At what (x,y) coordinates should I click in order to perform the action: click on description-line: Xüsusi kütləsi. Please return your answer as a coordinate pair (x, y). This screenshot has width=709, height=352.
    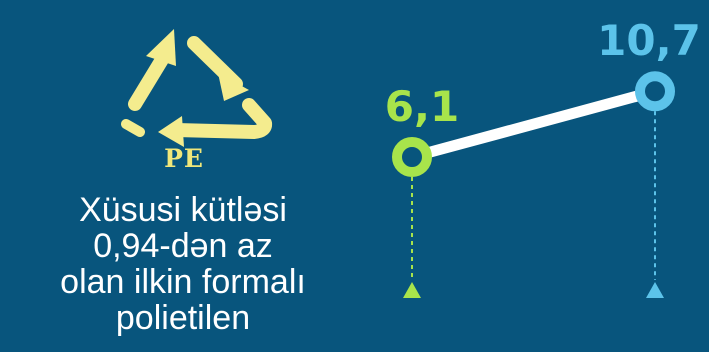
    Looking at the image, I should click on (183, 210).